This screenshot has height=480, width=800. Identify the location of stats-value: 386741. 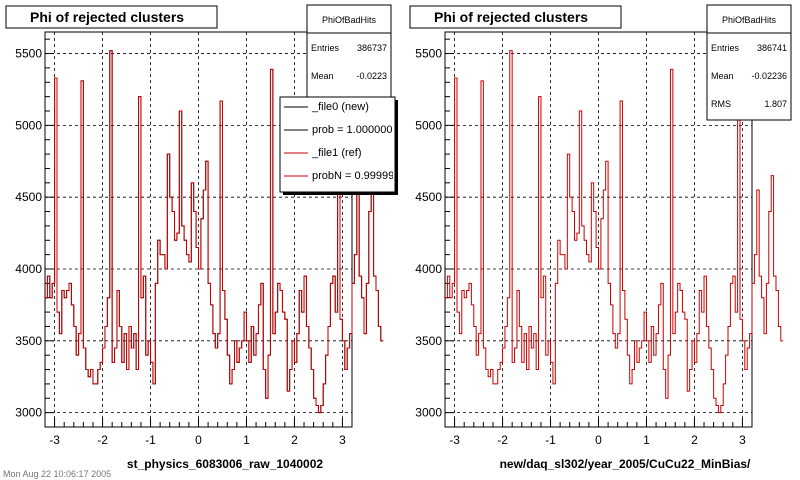
(772, 48).